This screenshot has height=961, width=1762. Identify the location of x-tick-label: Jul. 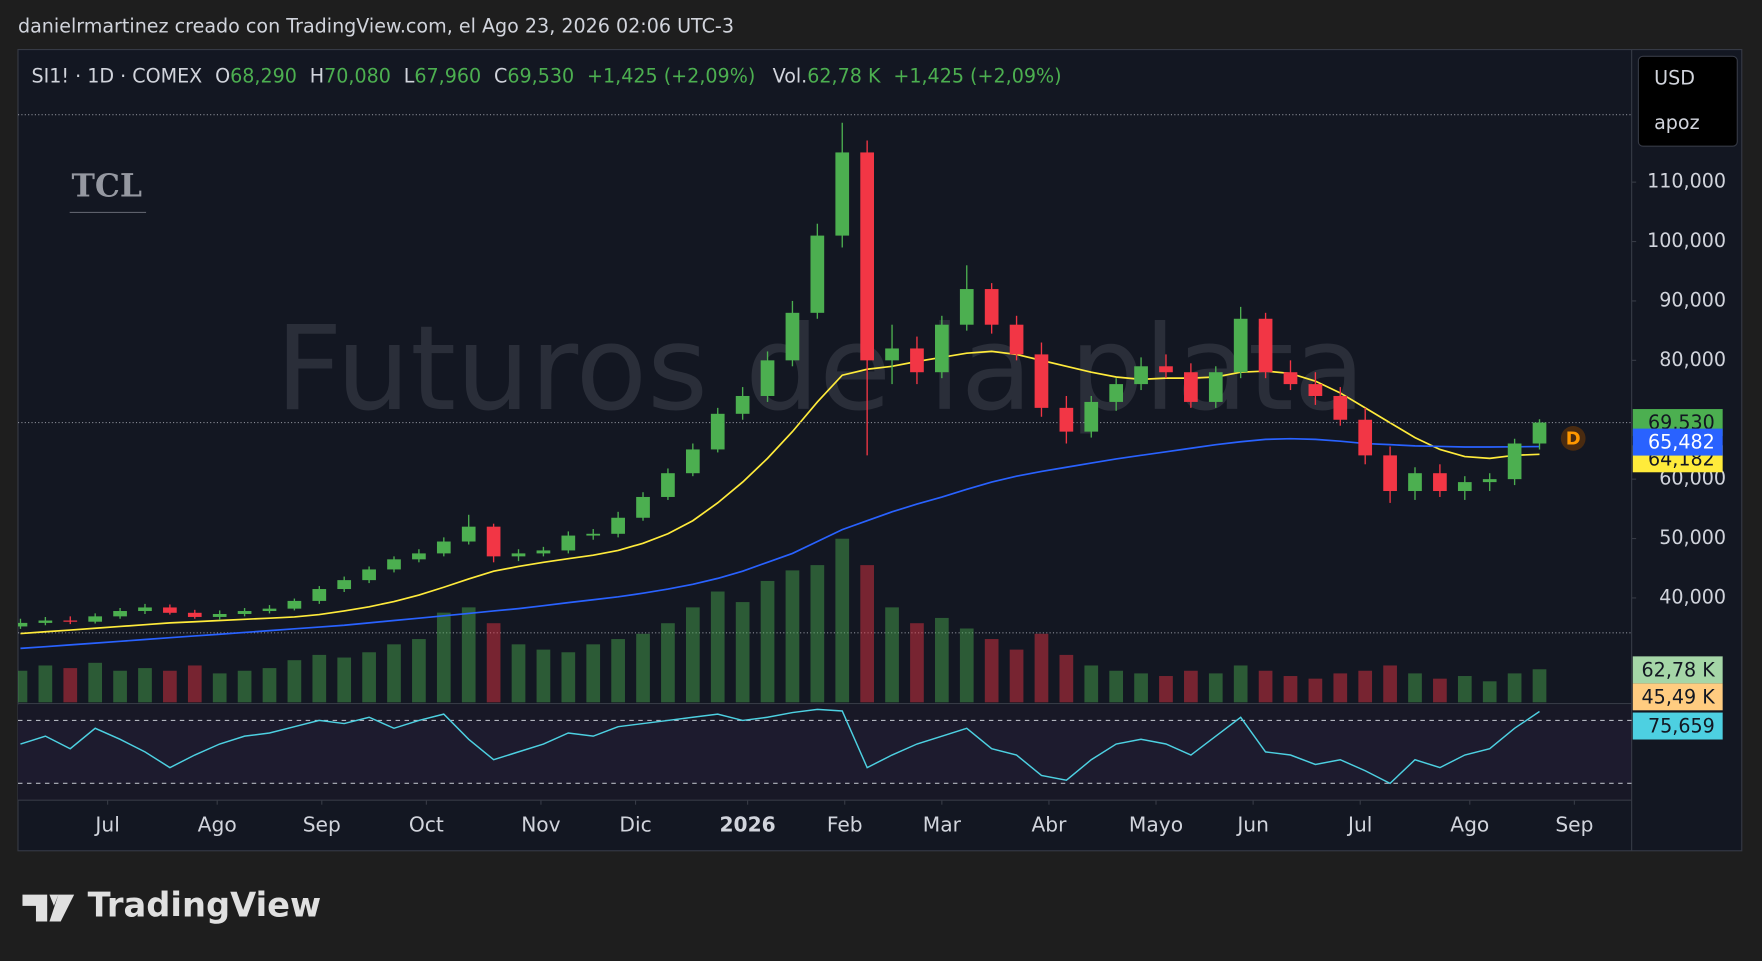
(1359, 825).